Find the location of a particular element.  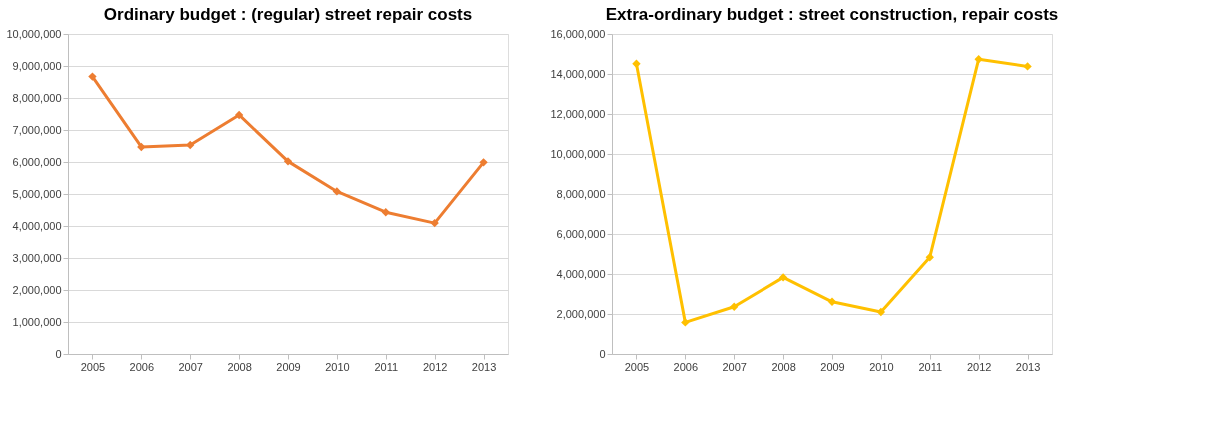

y-tick-label: 16,000,000 is located at coordinates (578, 33).